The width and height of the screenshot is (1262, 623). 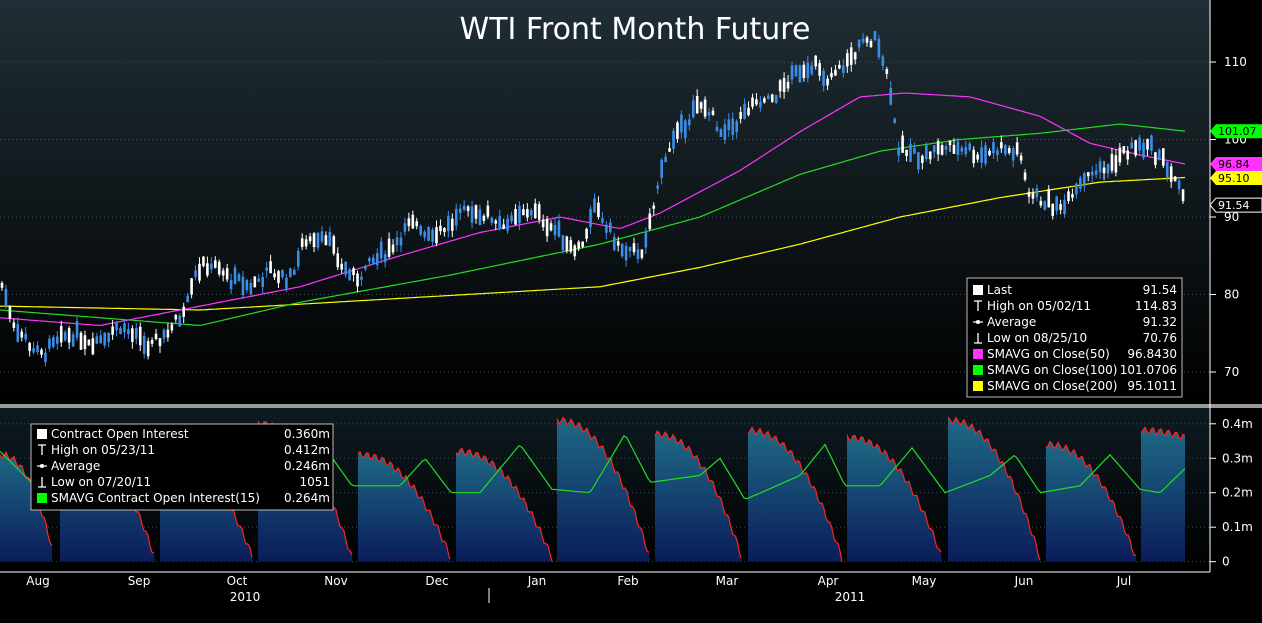 I want to click on month-label: Mar, so click(x=727, y=581).